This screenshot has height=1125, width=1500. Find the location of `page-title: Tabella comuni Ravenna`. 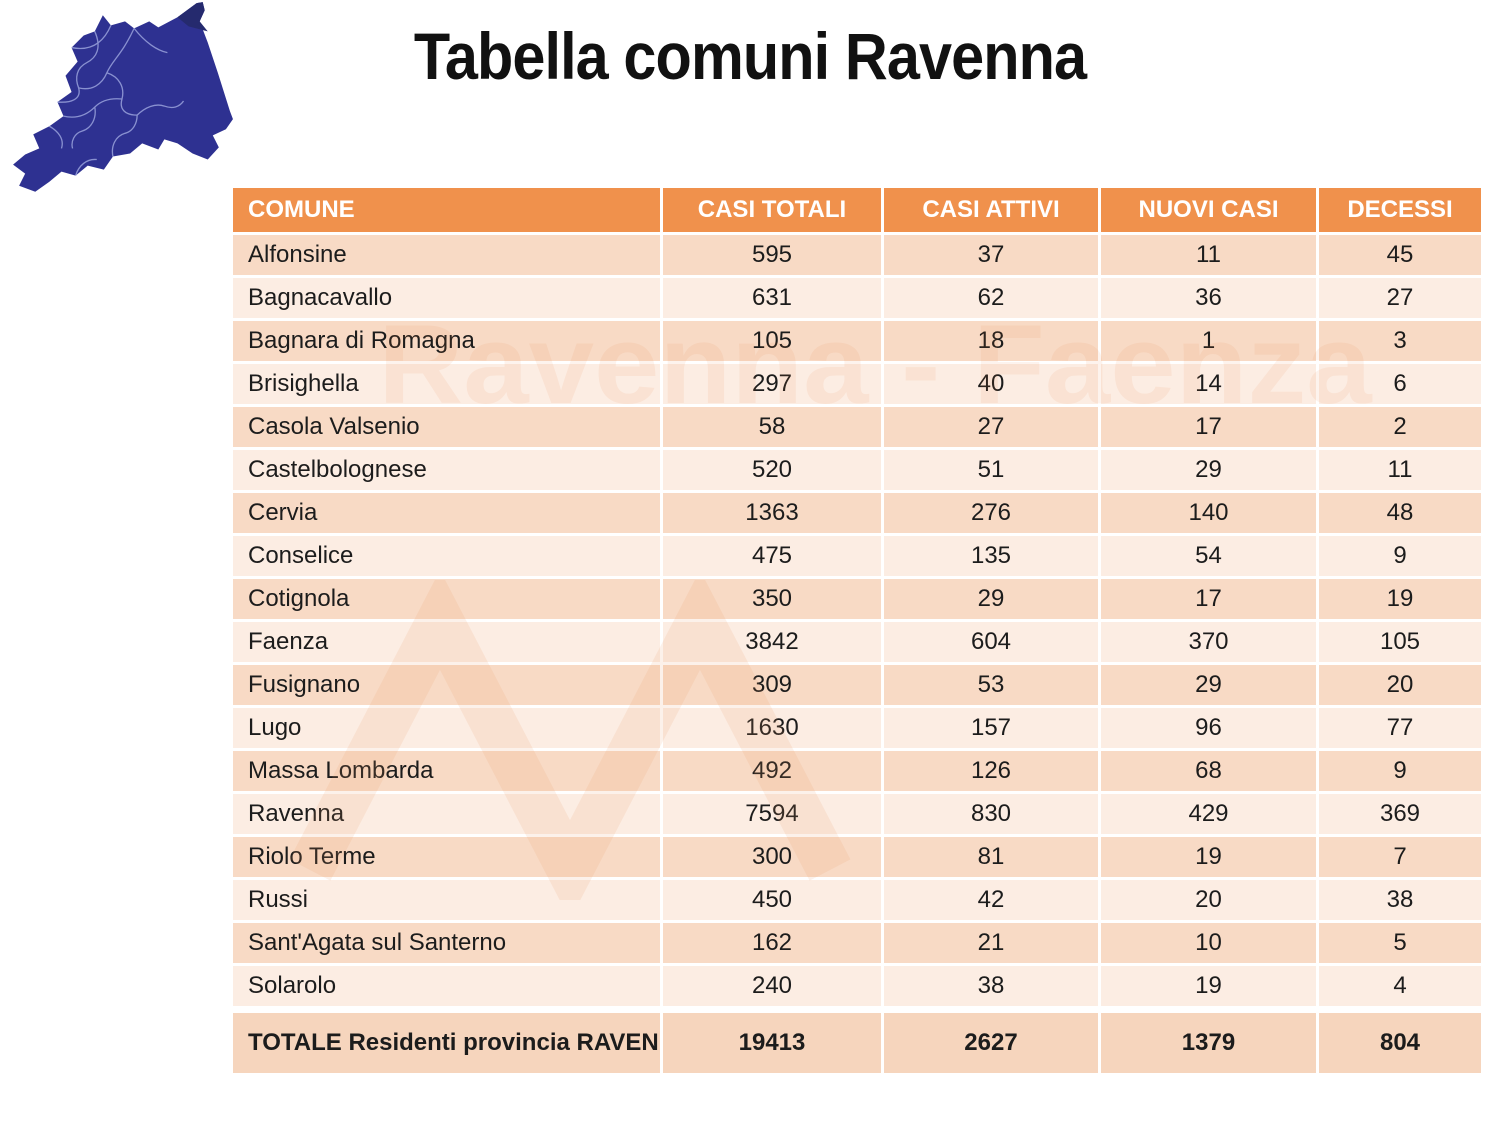

page-title: Tabella comuni Ravenna is located at coordinates (750, 56).